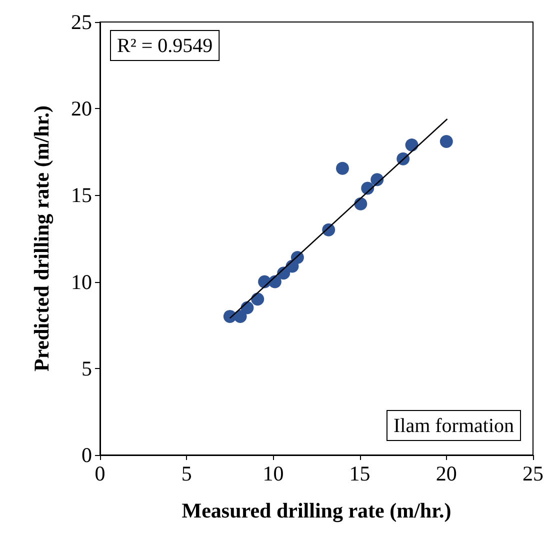  What do you see at coordinates (81, 22) in the screenshot?
I see `y-tick-label: 25` at bounding box center [81, 22].